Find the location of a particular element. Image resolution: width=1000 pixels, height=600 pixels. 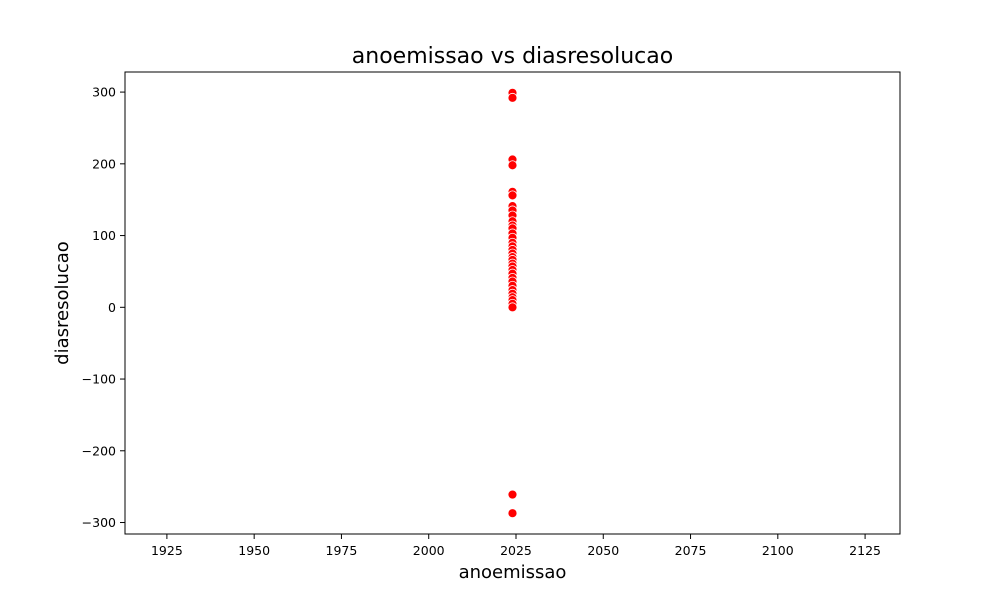

chart-title: anoemissao vs diasresolucao is located at coordinates (512, 56).